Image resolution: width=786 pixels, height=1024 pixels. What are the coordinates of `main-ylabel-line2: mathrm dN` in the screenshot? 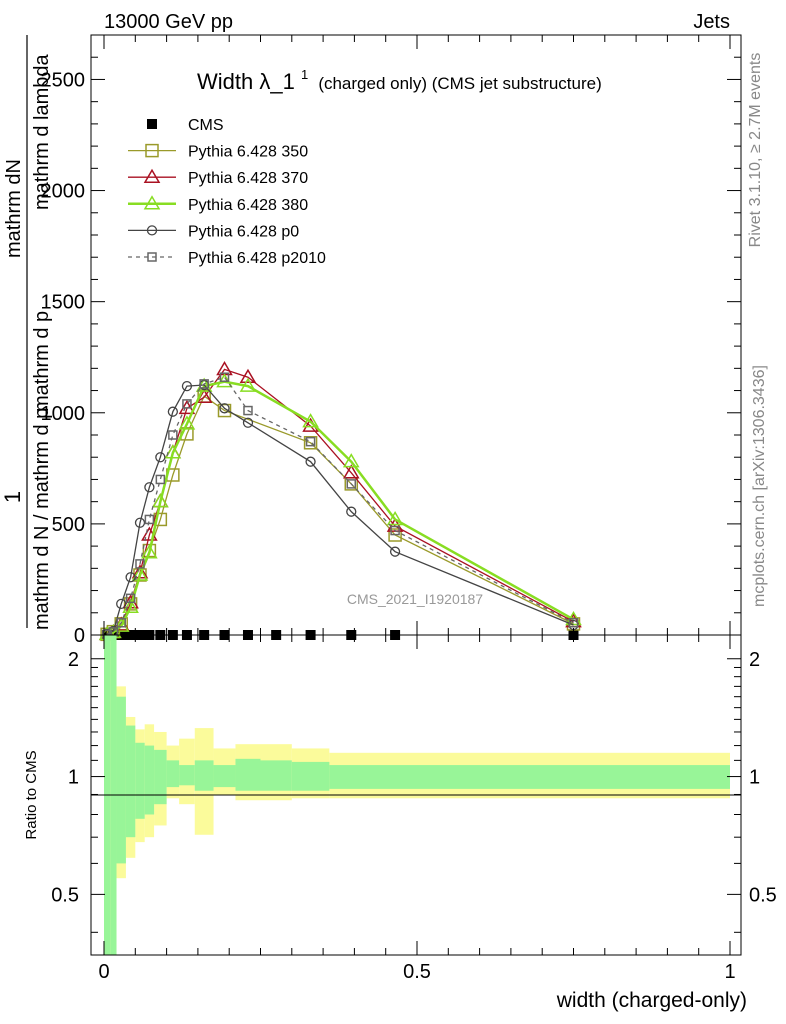 It's located at (14, 208).